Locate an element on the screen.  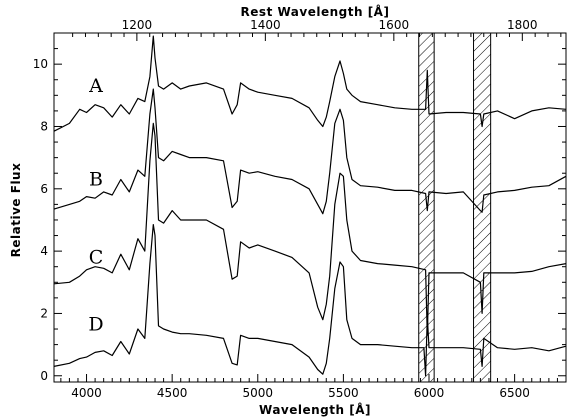
spectrum-label-b: B is located at coordinates (96, 180).